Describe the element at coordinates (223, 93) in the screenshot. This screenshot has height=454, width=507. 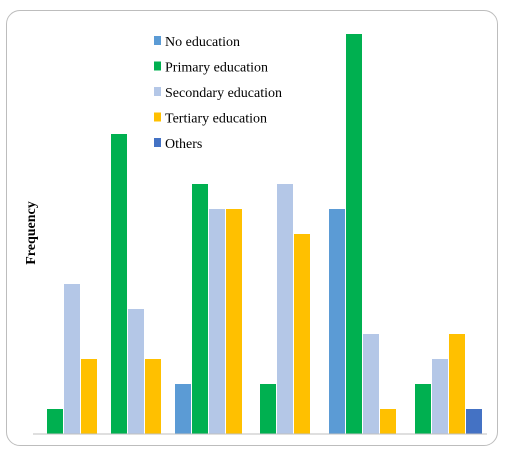
I see `legend-label-secondary-education: Secondary education` at that location.